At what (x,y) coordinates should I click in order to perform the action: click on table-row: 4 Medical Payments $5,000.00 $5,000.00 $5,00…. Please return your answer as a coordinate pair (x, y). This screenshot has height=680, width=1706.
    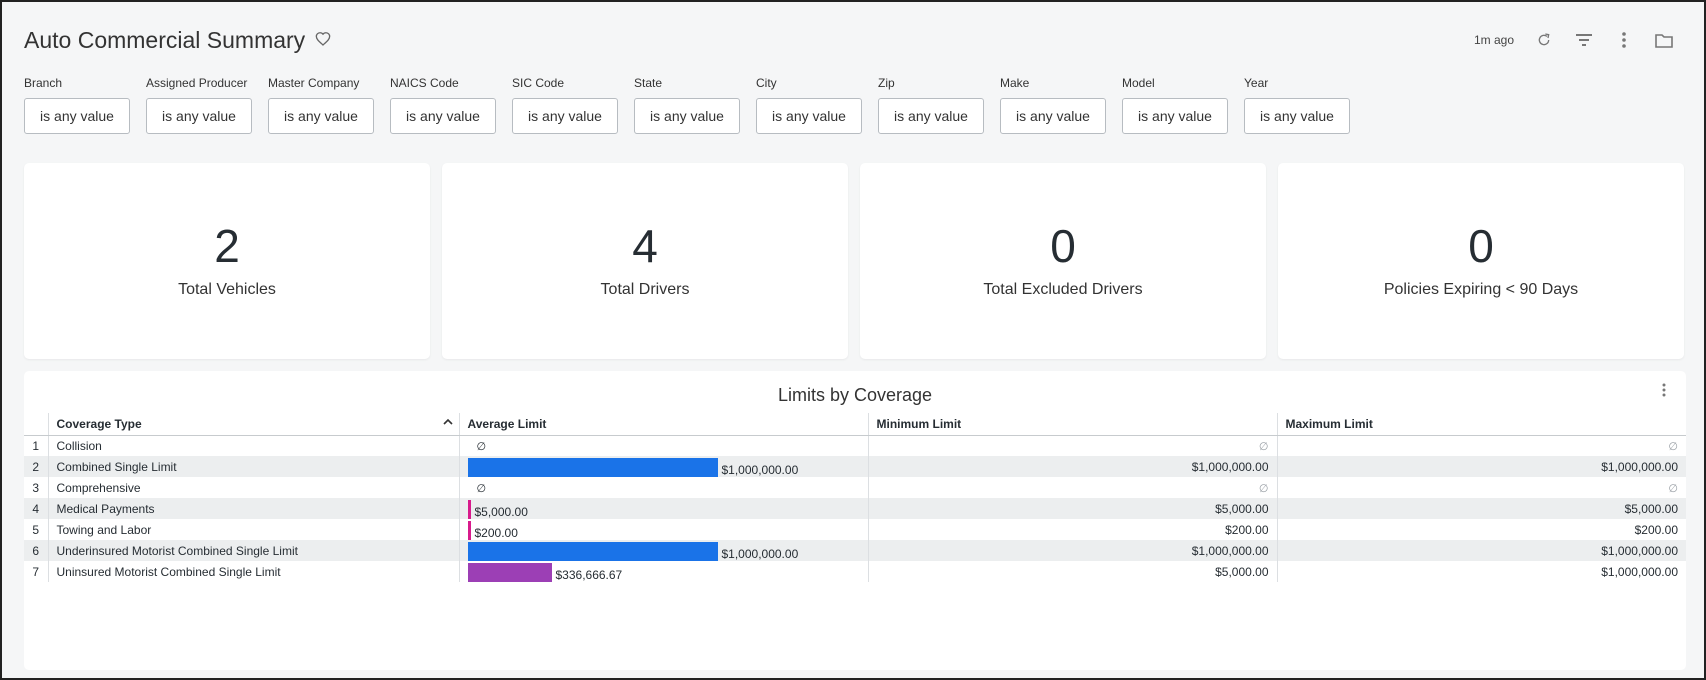
    Looking at the image, I should click on (855, 508).